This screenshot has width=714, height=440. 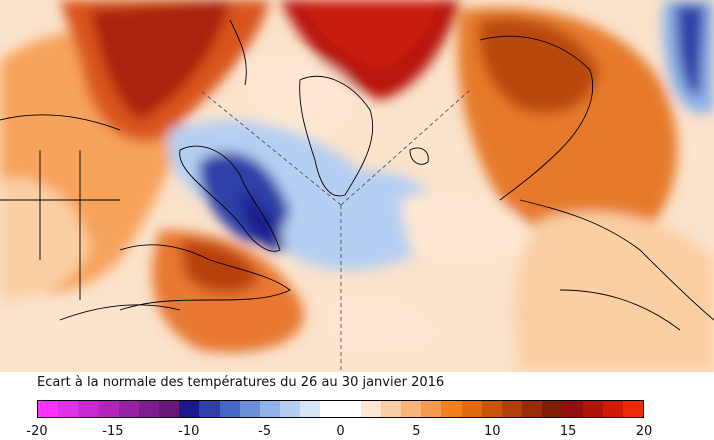 I want to click on colorbar-tick-label: -5, so click(x=265, y=431).